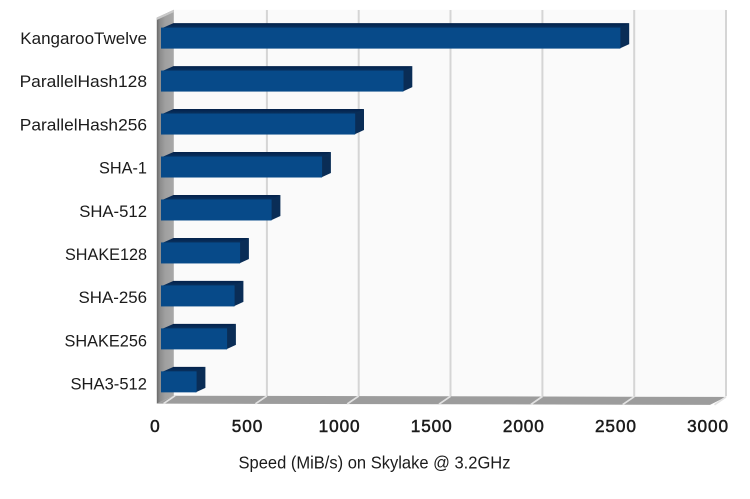  I want to click on svg-text: 3000, so click(708, 426).